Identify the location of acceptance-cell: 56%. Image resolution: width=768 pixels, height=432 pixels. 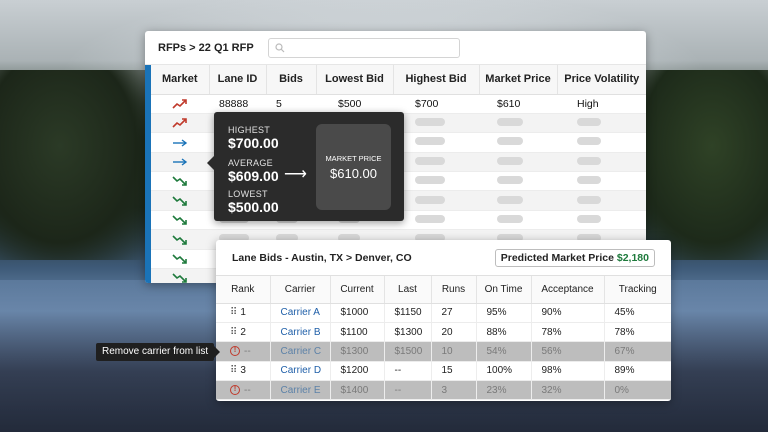
(568, 351).